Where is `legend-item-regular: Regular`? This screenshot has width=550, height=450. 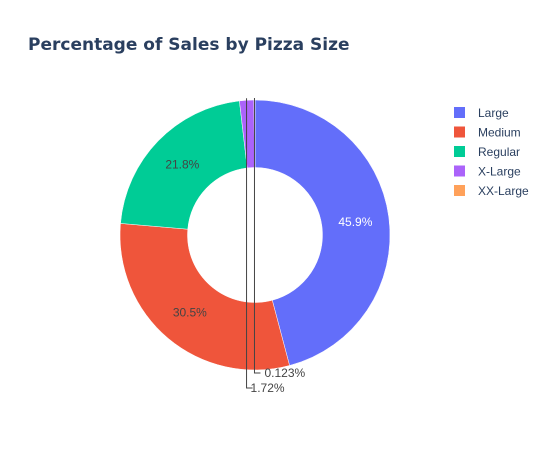 legend-item-regular: Regular is located at coordinates (487, 152).